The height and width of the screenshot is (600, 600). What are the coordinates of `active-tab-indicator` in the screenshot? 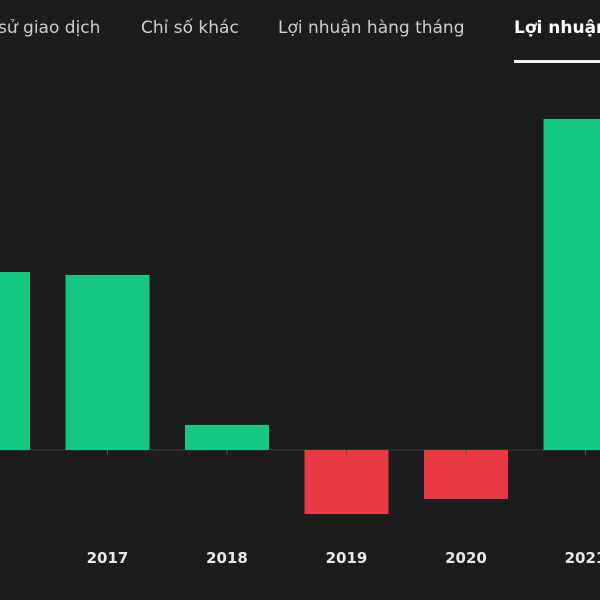 It's located at (557, 61).